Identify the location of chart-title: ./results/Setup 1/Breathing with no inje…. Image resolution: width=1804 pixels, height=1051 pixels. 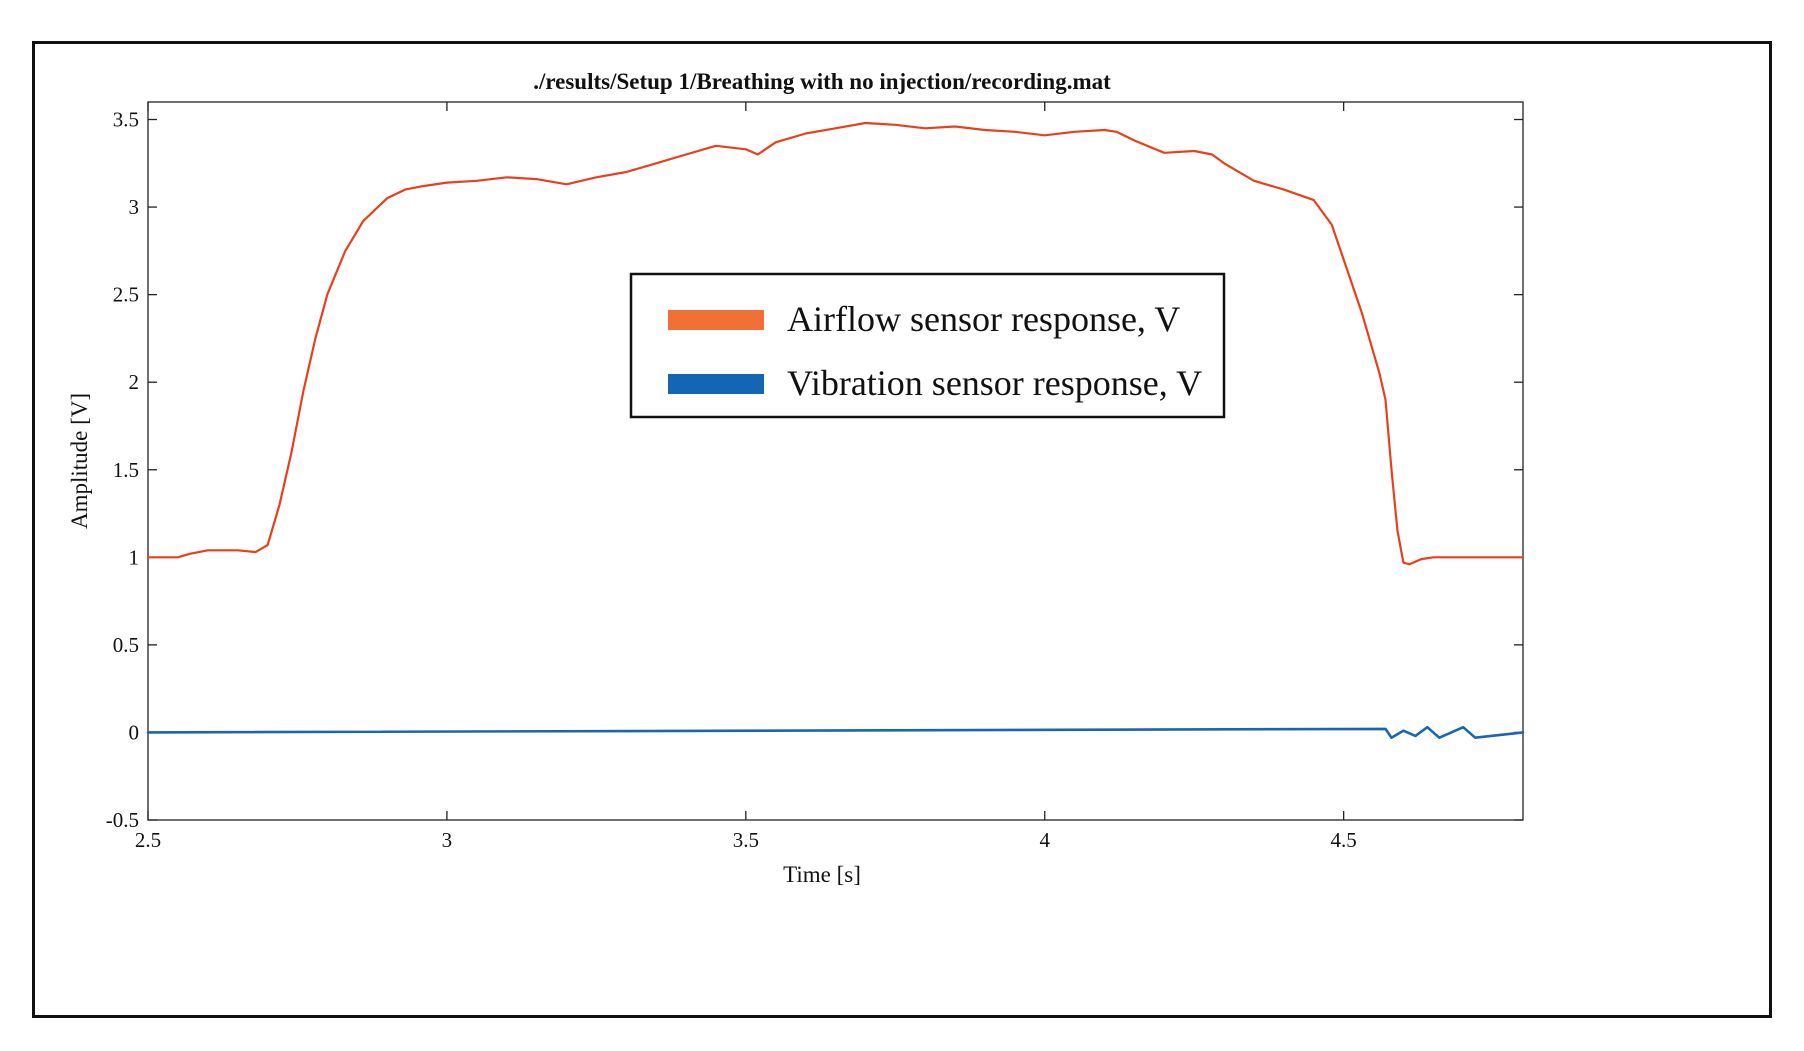
(822, 81).